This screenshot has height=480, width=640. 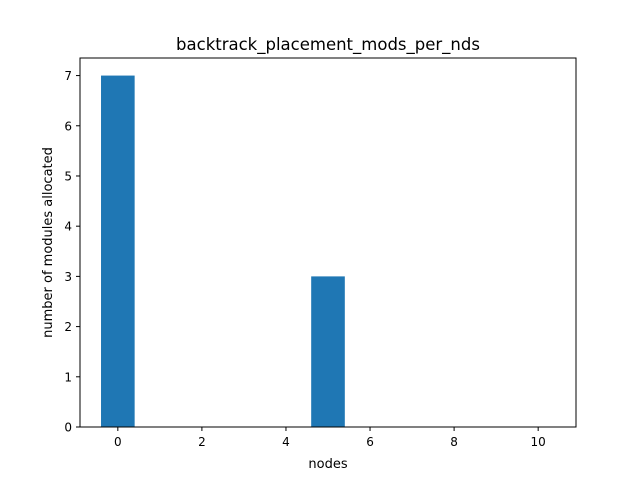 I want to click on x-tick-label: 0, so click(x=118, y=442).